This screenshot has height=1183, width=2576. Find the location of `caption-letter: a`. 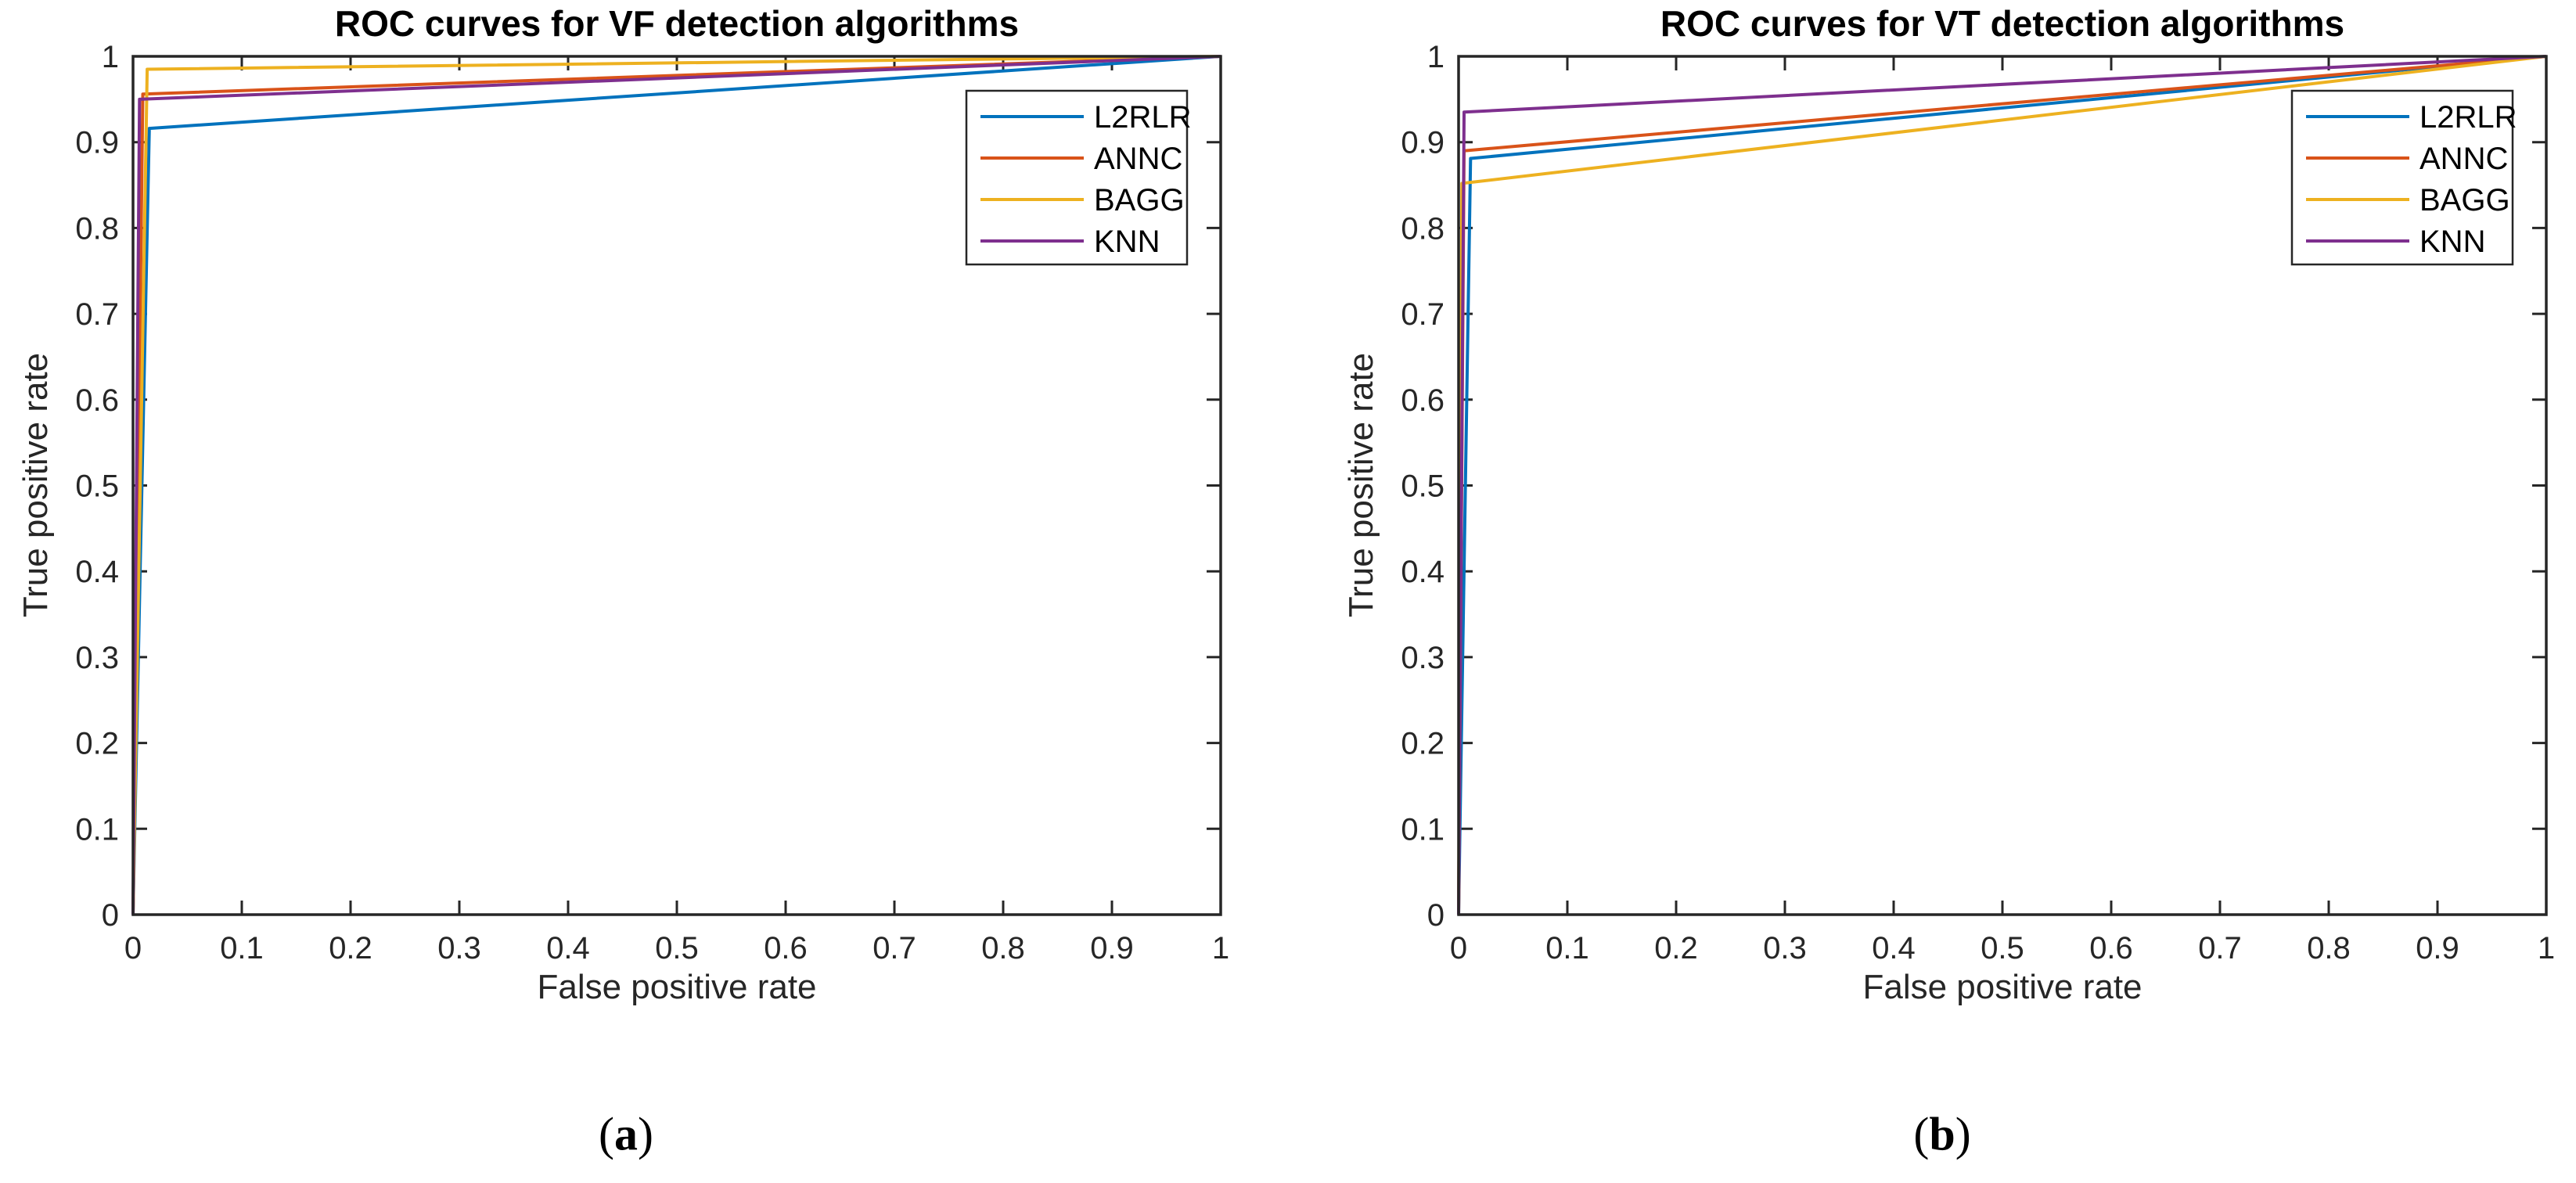

caption-letter: a is located at coordinates (626, 1134).